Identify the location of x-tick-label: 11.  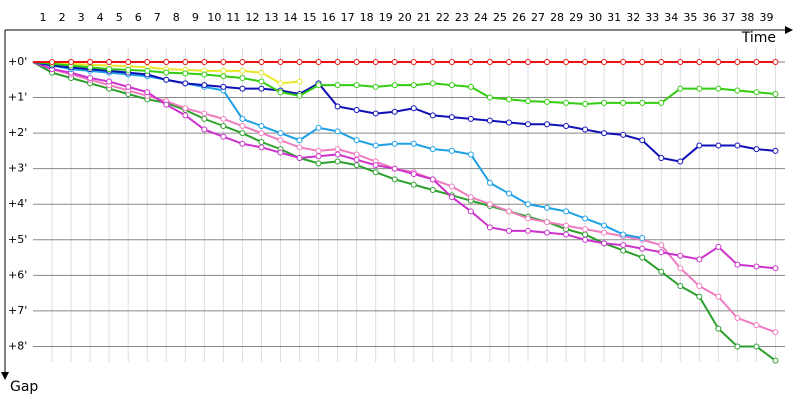
(233, 17).